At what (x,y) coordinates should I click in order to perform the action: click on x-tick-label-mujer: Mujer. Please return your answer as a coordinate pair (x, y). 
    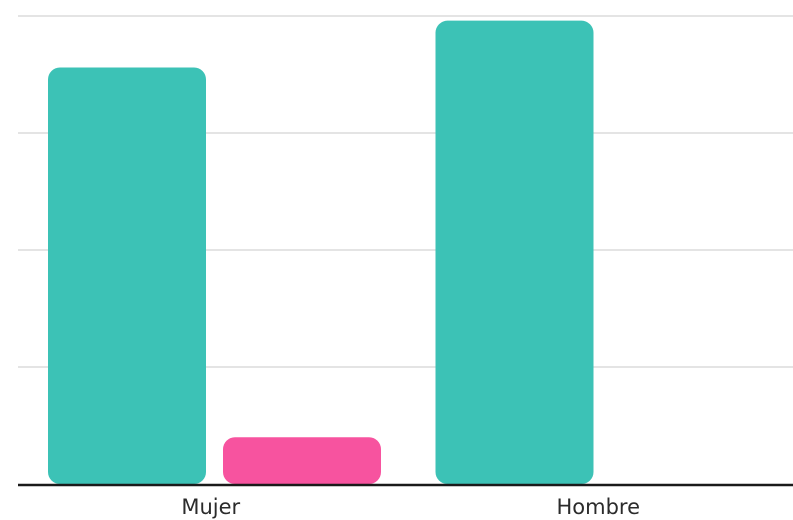
    Looking at the image, I should click on (210, 507).